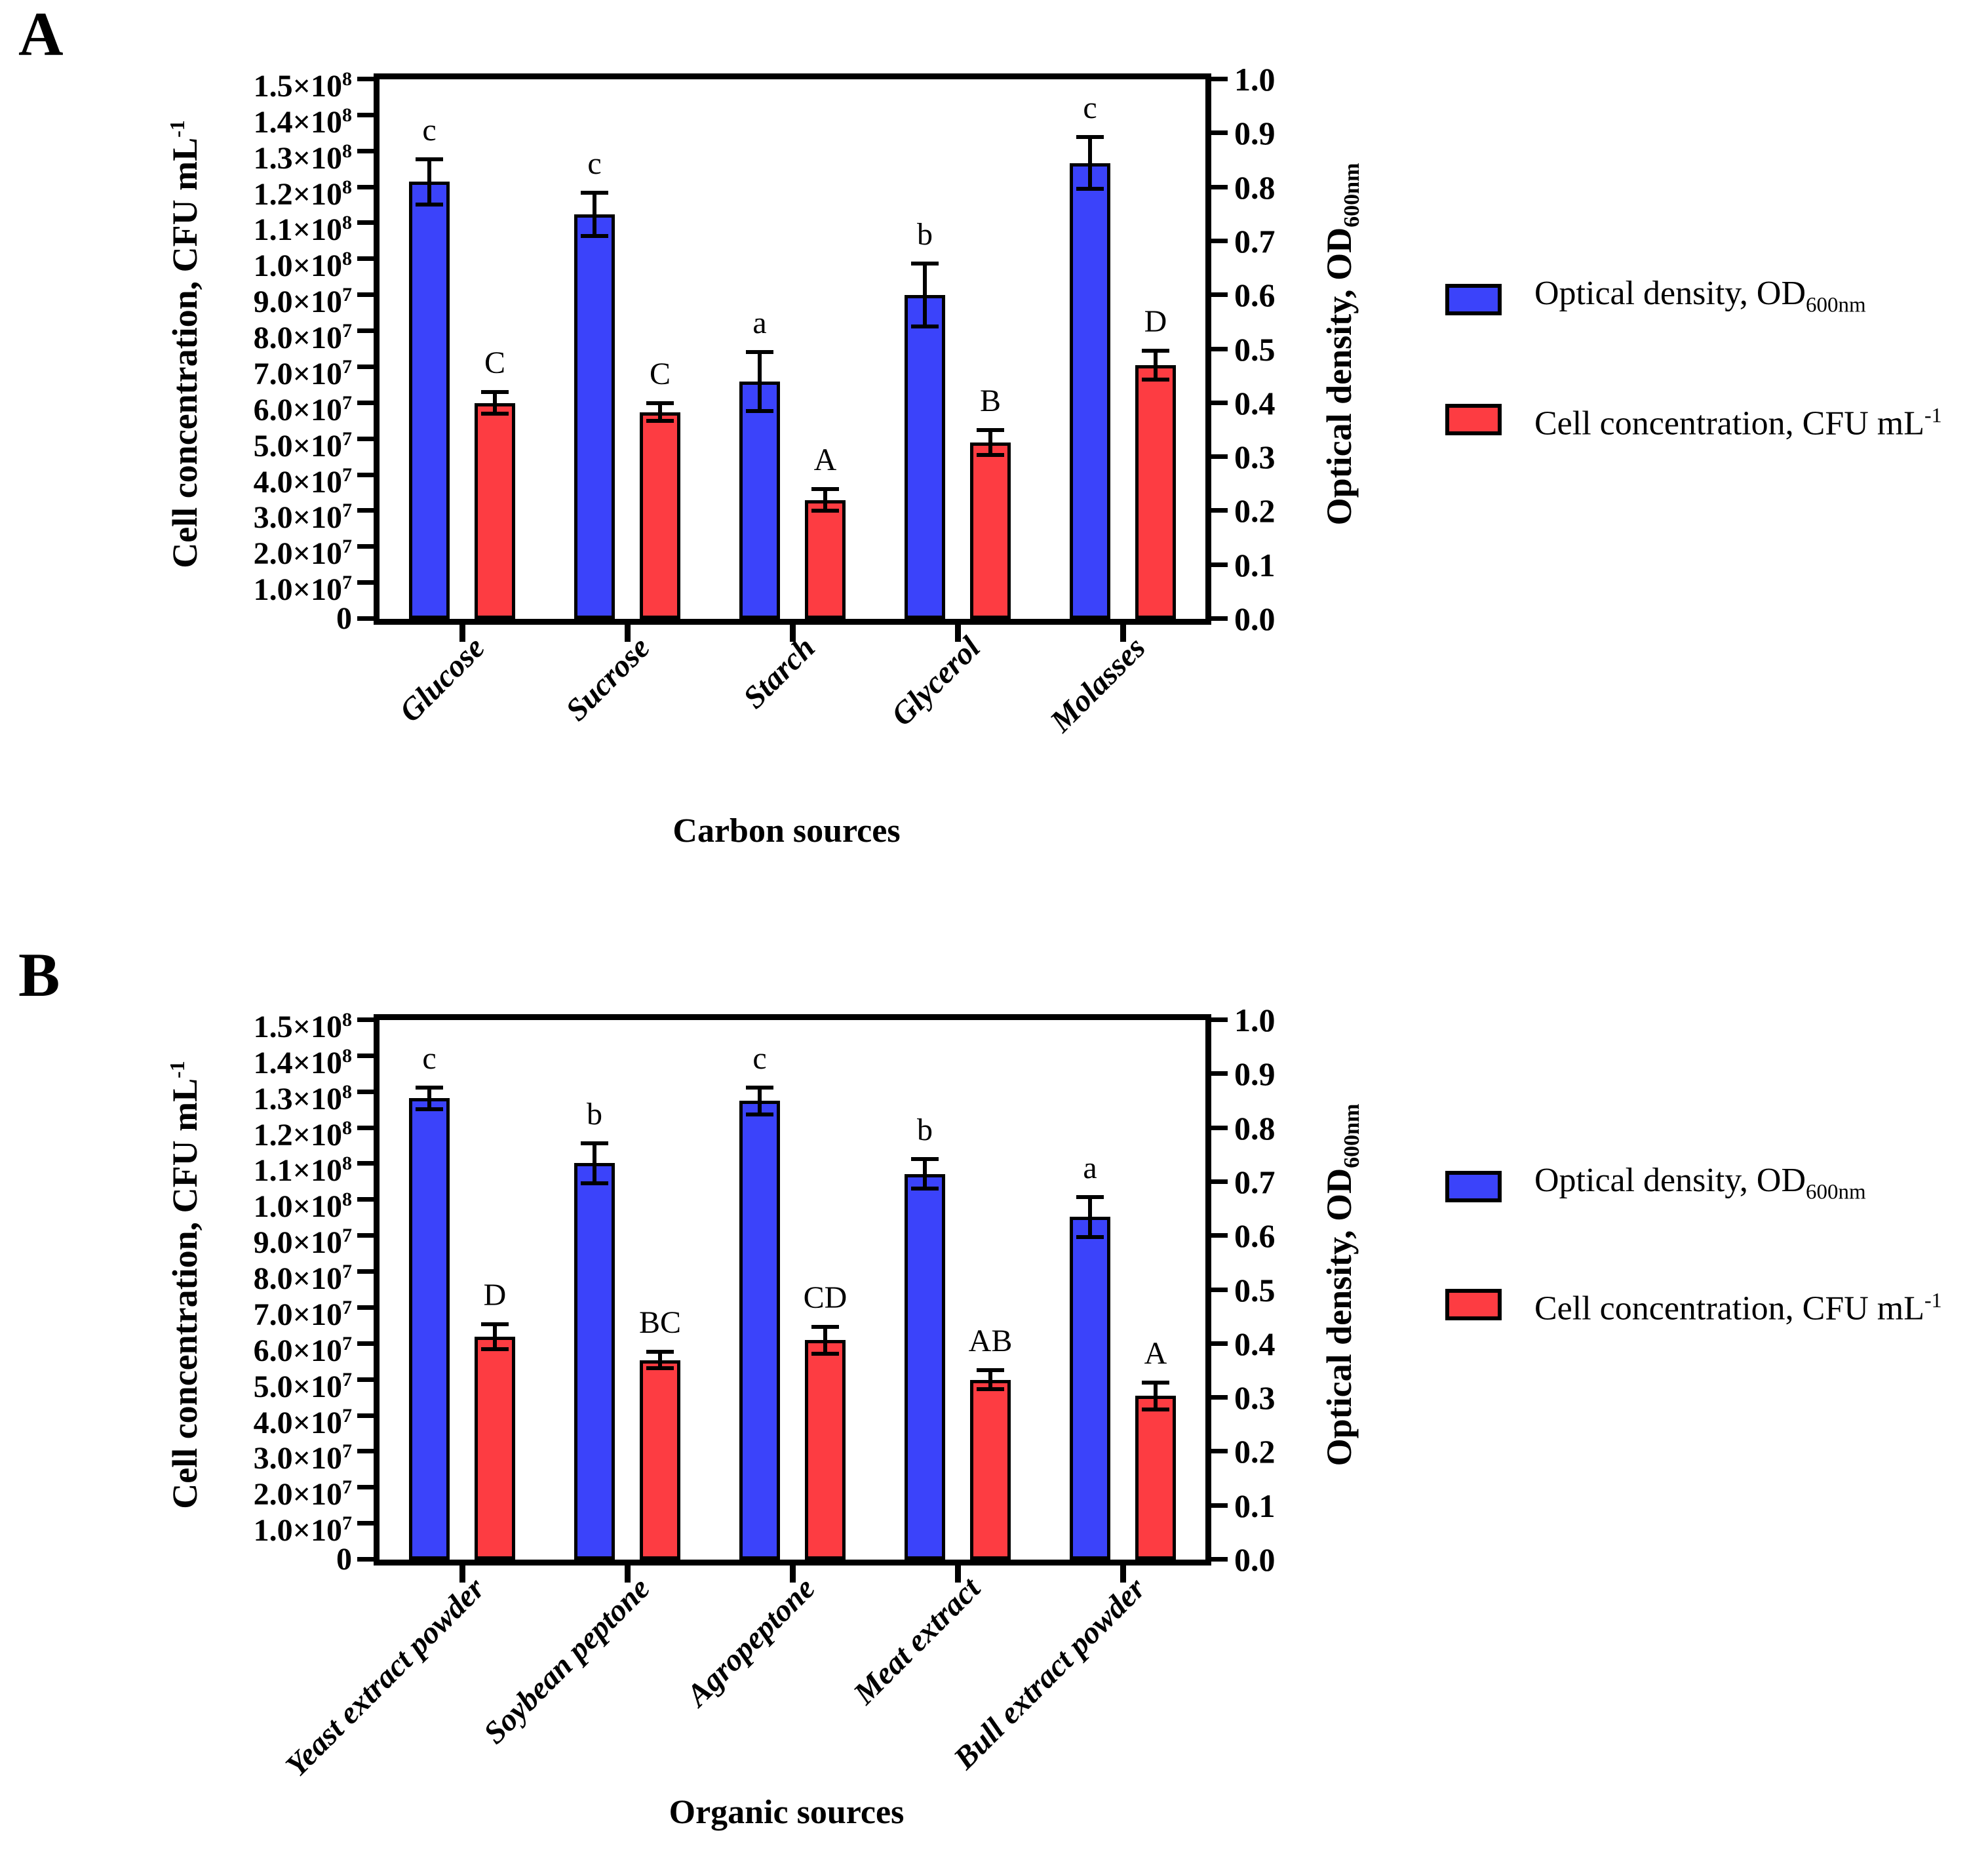 The image size is (1988, 1871). What do you see at coordinates (594, 417) in the screenshot?
I see `bar-od-sucrose` at bounding box center [594, 417].